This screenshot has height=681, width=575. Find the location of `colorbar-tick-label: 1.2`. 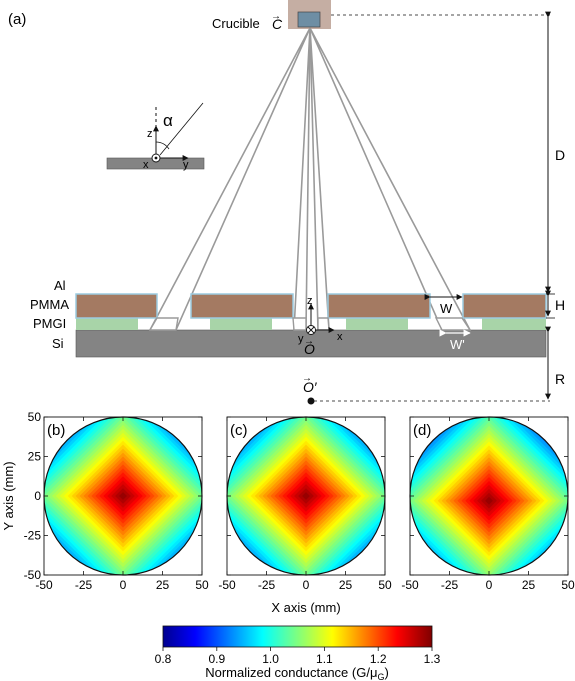

colorbar-tick-label: 1.2 is located at coordinates (378, 659).